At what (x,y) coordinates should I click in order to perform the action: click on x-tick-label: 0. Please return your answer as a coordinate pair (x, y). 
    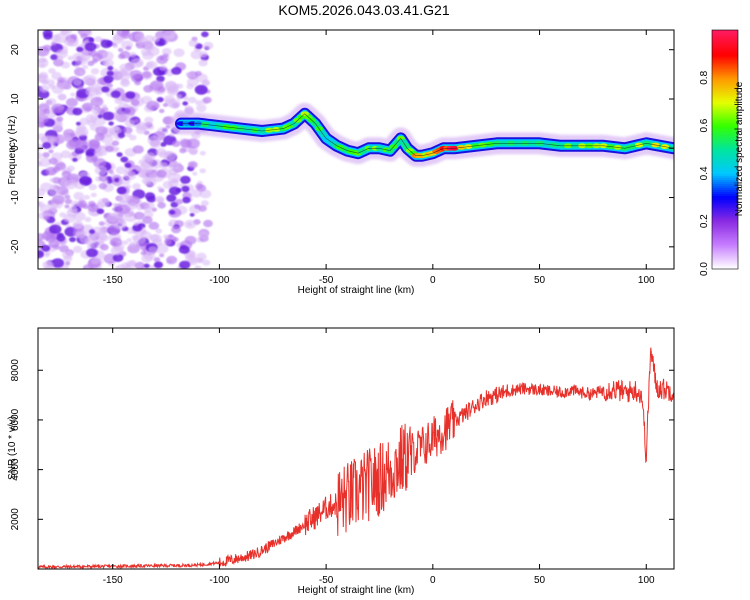
    Looking at the image, I should click on (433, 280).